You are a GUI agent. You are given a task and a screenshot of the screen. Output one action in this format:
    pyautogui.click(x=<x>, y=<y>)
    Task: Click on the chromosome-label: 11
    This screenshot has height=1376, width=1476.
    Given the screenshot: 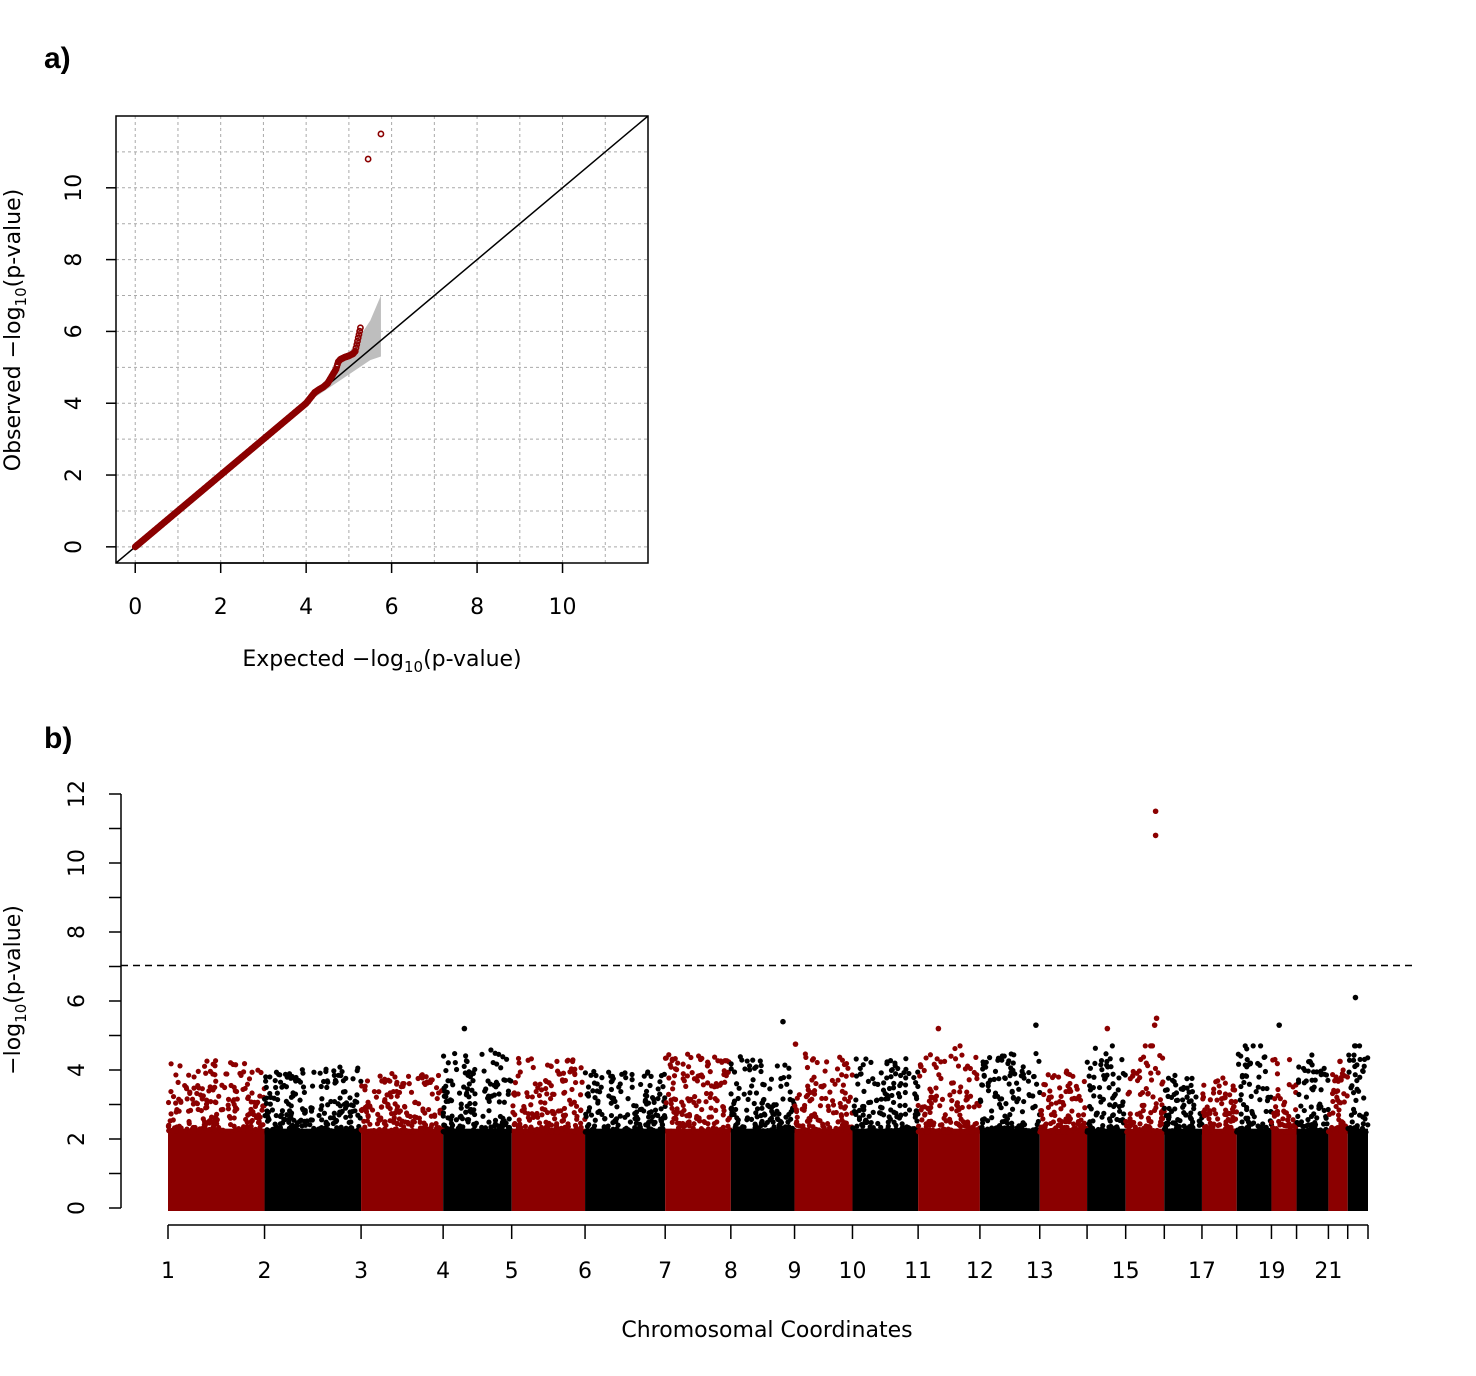 What is the action you would take?
    pyautogui.click(x=918, y=1271)
    